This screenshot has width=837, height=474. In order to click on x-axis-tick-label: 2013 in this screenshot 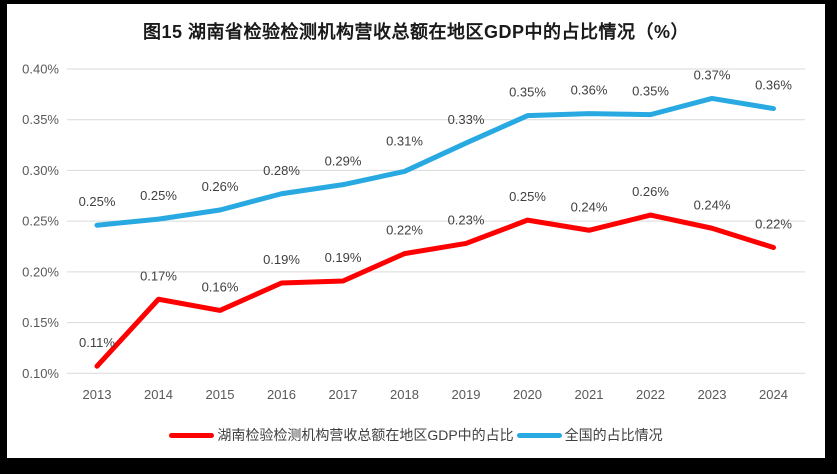, I will do `click(97, 394)`.